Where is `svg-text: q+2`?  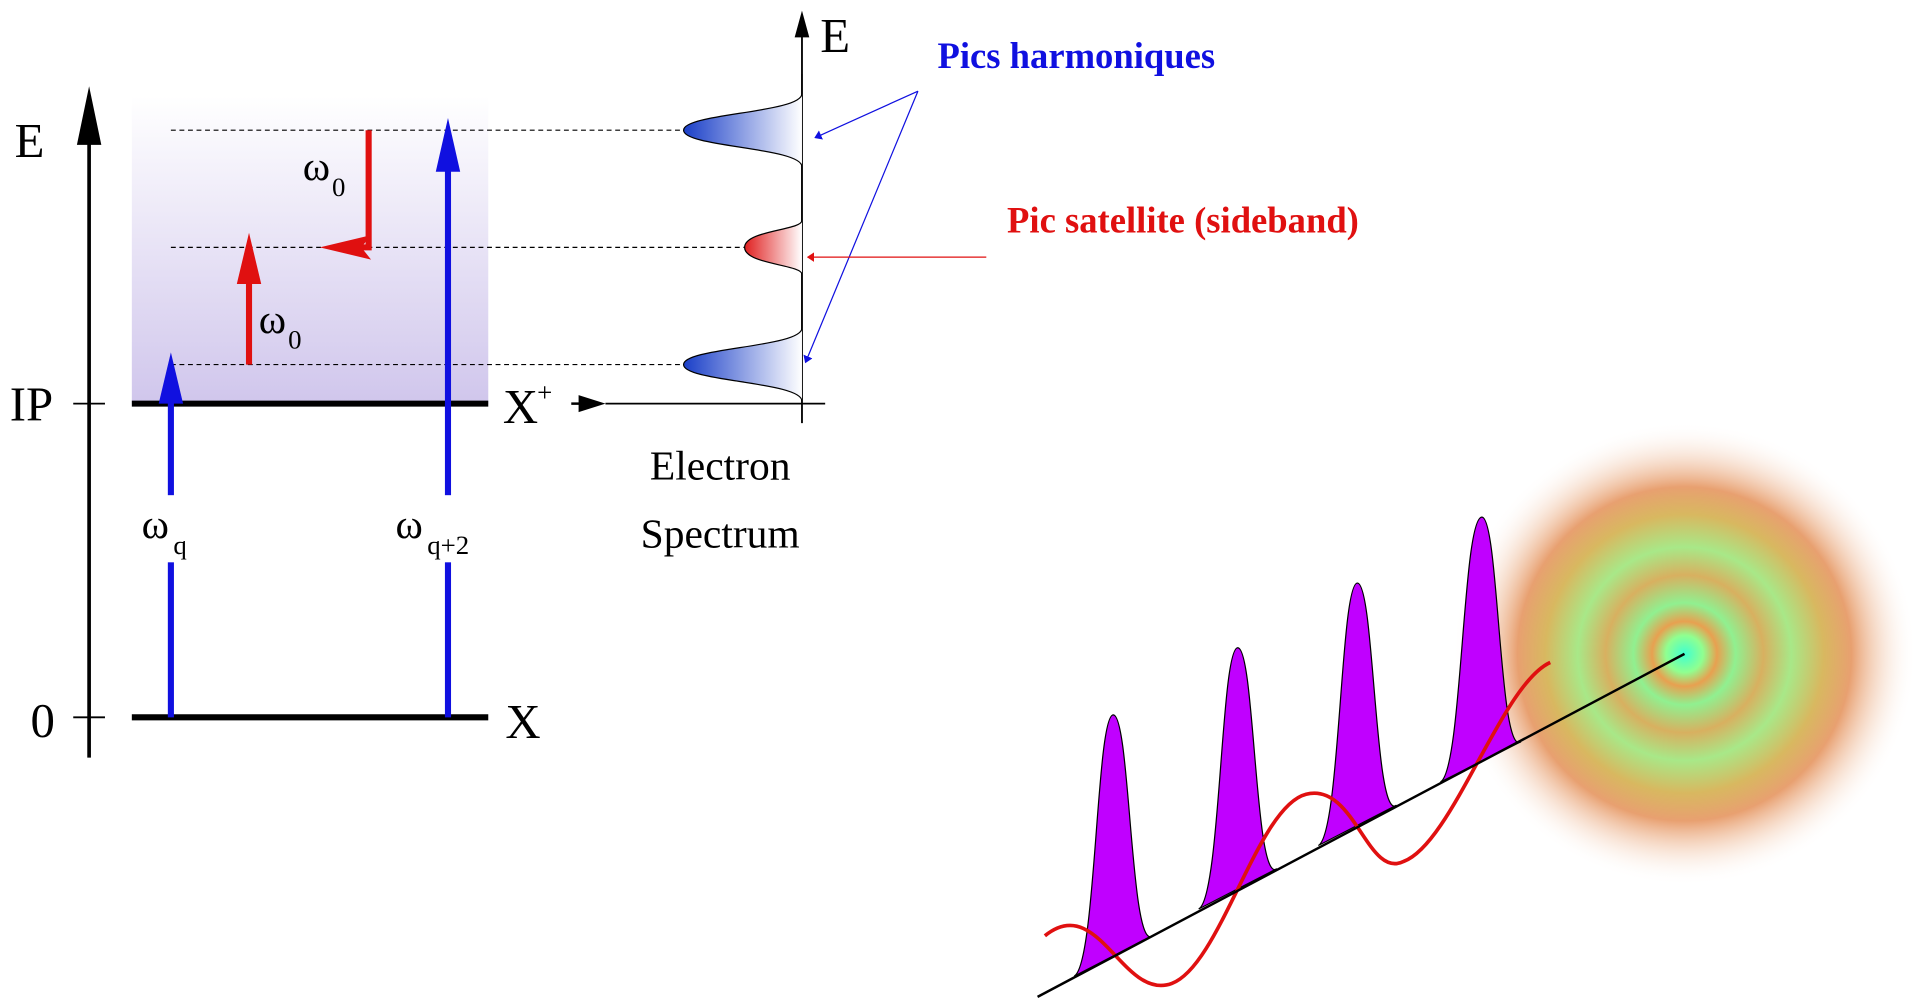 svg-text: q+2 is located at coordinates (448, 545).